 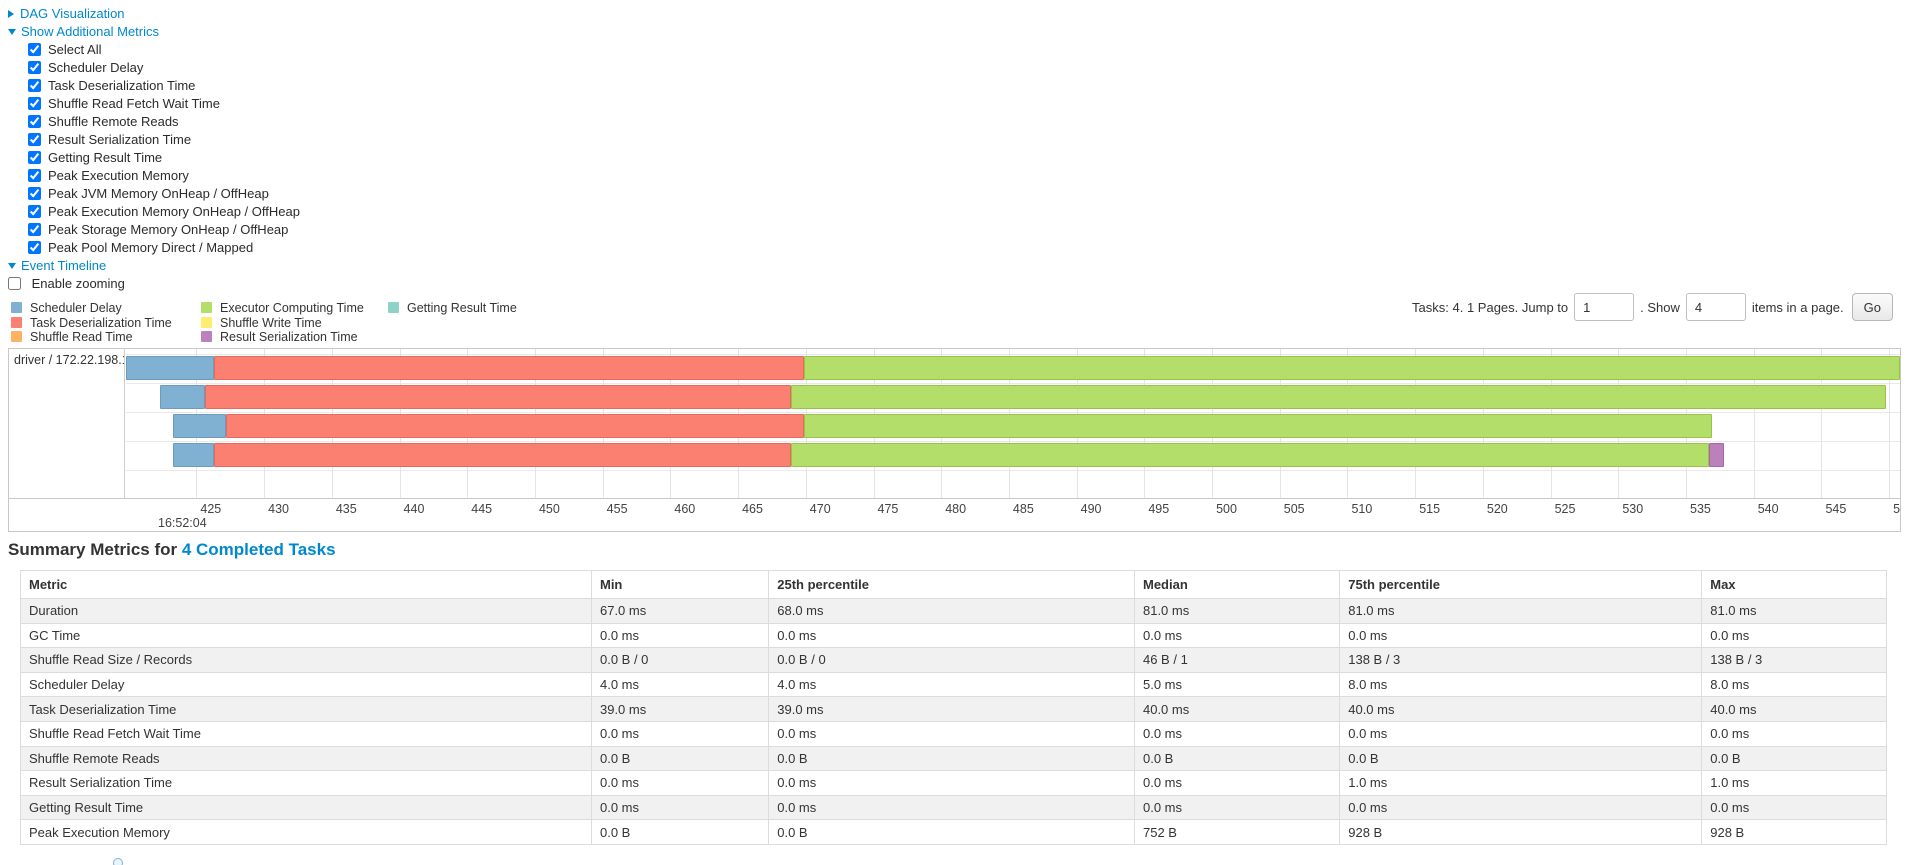 I want to click on task-4-executor-computing-segment, so click(x=1250, y=455).